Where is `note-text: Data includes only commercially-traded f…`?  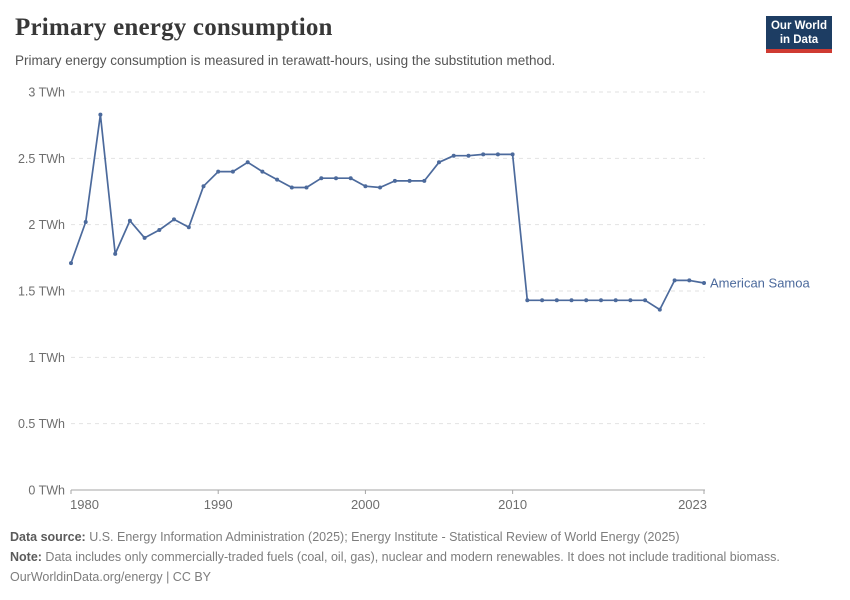
note-text: Data includes only commercially-traded f… is located at coordinates (410, 557).